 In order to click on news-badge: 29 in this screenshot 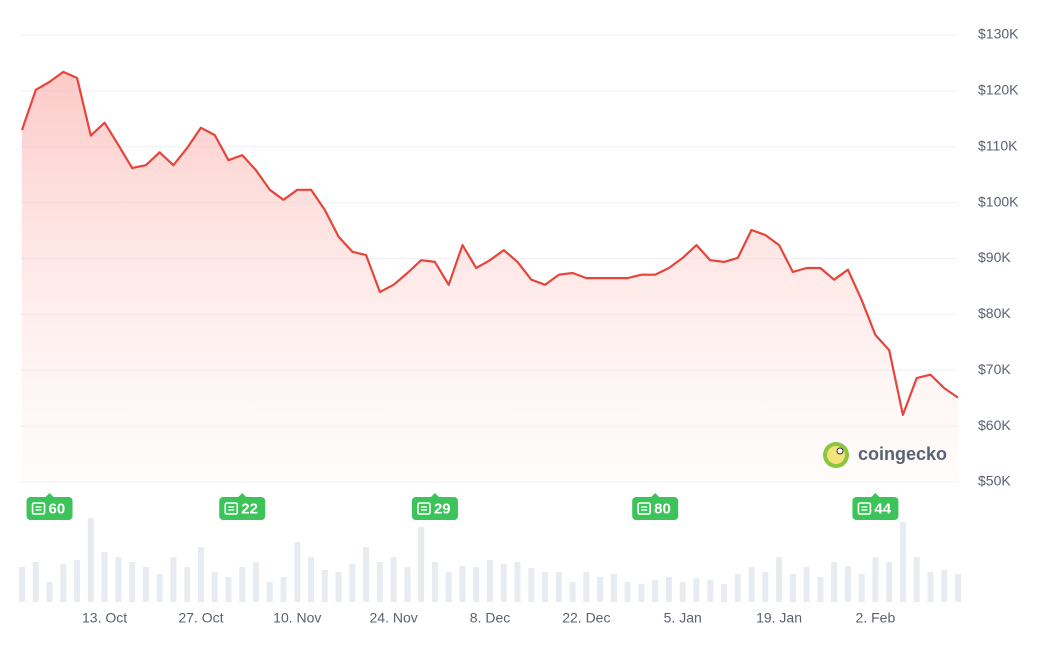, I will do `click(434, 506)`.